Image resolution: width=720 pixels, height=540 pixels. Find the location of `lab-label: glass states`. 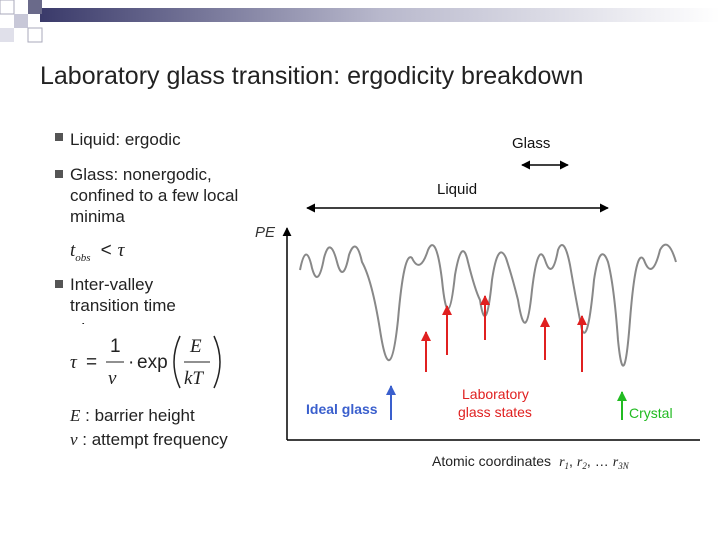

lab-label: glass states is located at coordinates (495, 412).